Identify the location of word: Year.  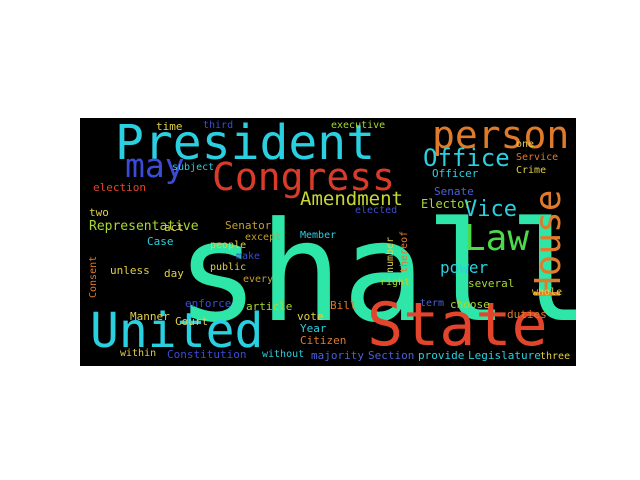
(313, 328).